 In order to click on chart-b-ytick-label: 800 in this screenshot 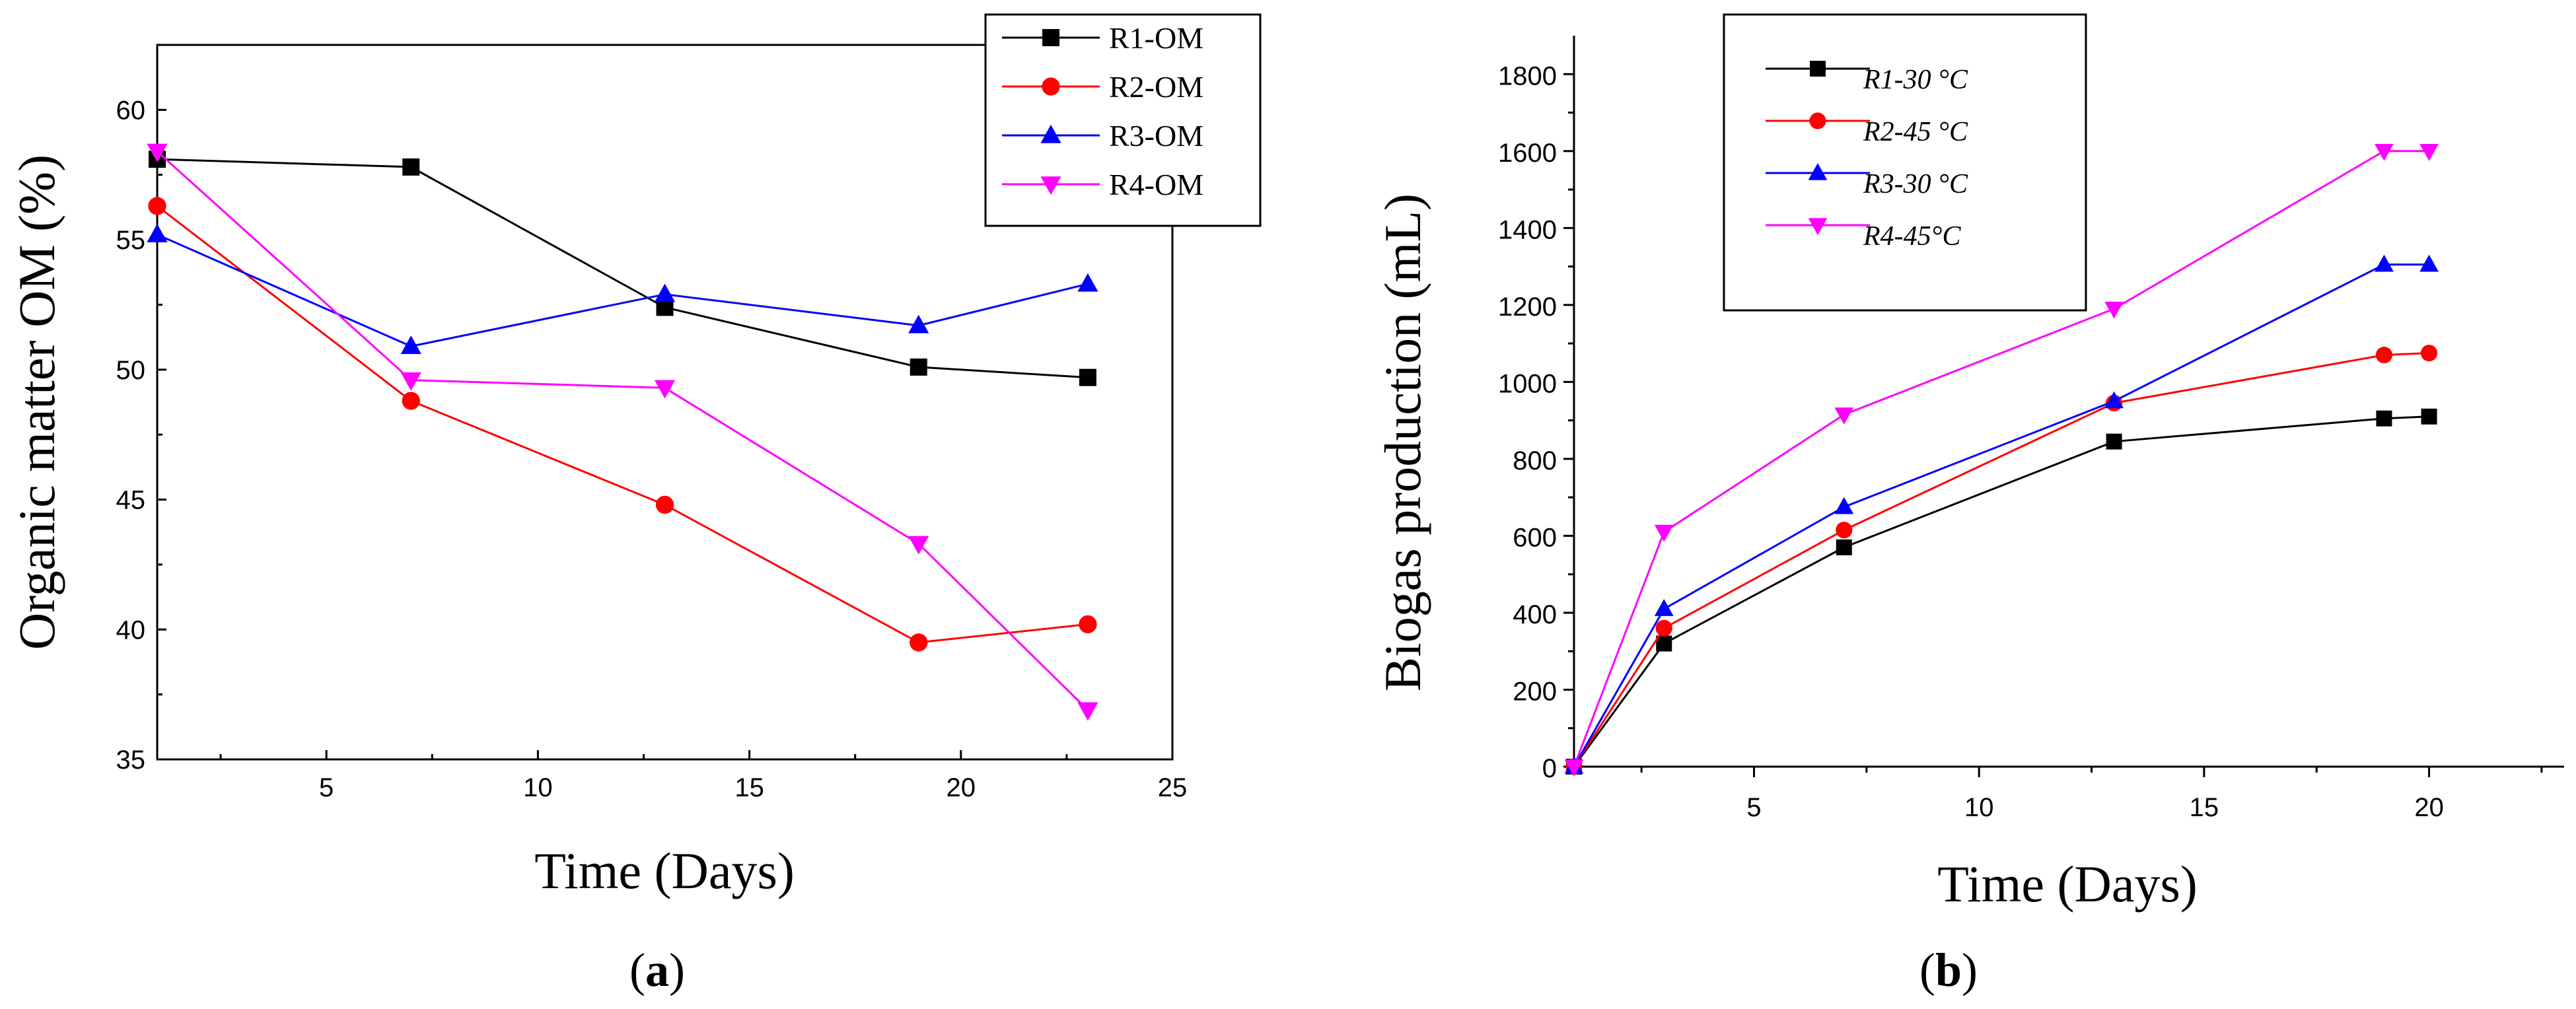, I will do `click(1535, 461)`.